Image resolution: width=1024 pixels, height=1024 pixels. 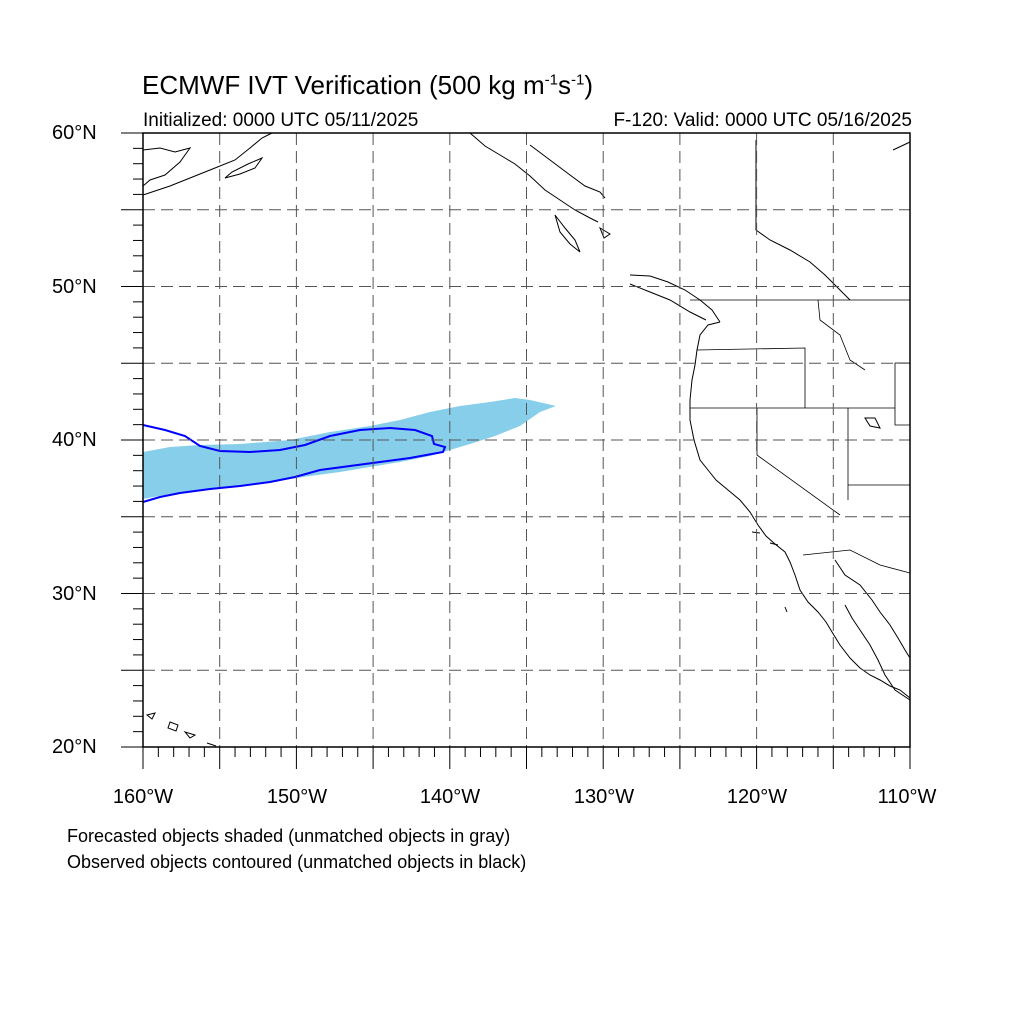 I want to click on lat-label-20: 20°N, so click(x=74, y=747).